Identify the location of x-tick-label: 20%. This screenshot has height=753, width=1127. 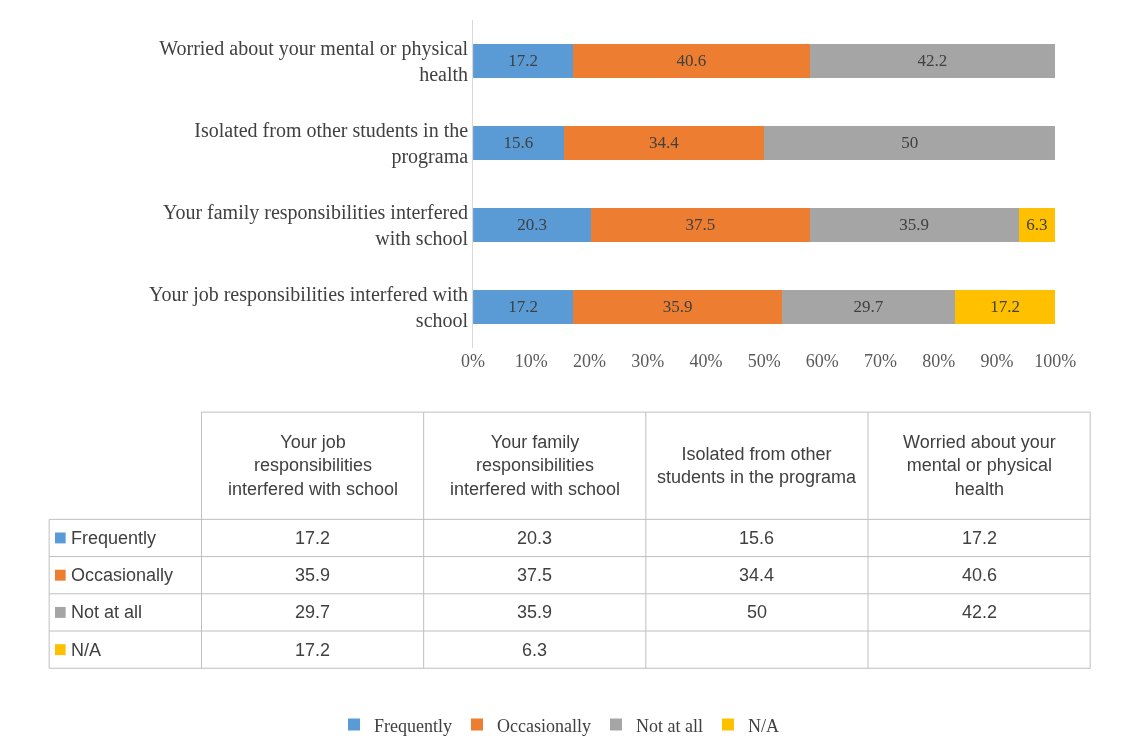
(589, 360).